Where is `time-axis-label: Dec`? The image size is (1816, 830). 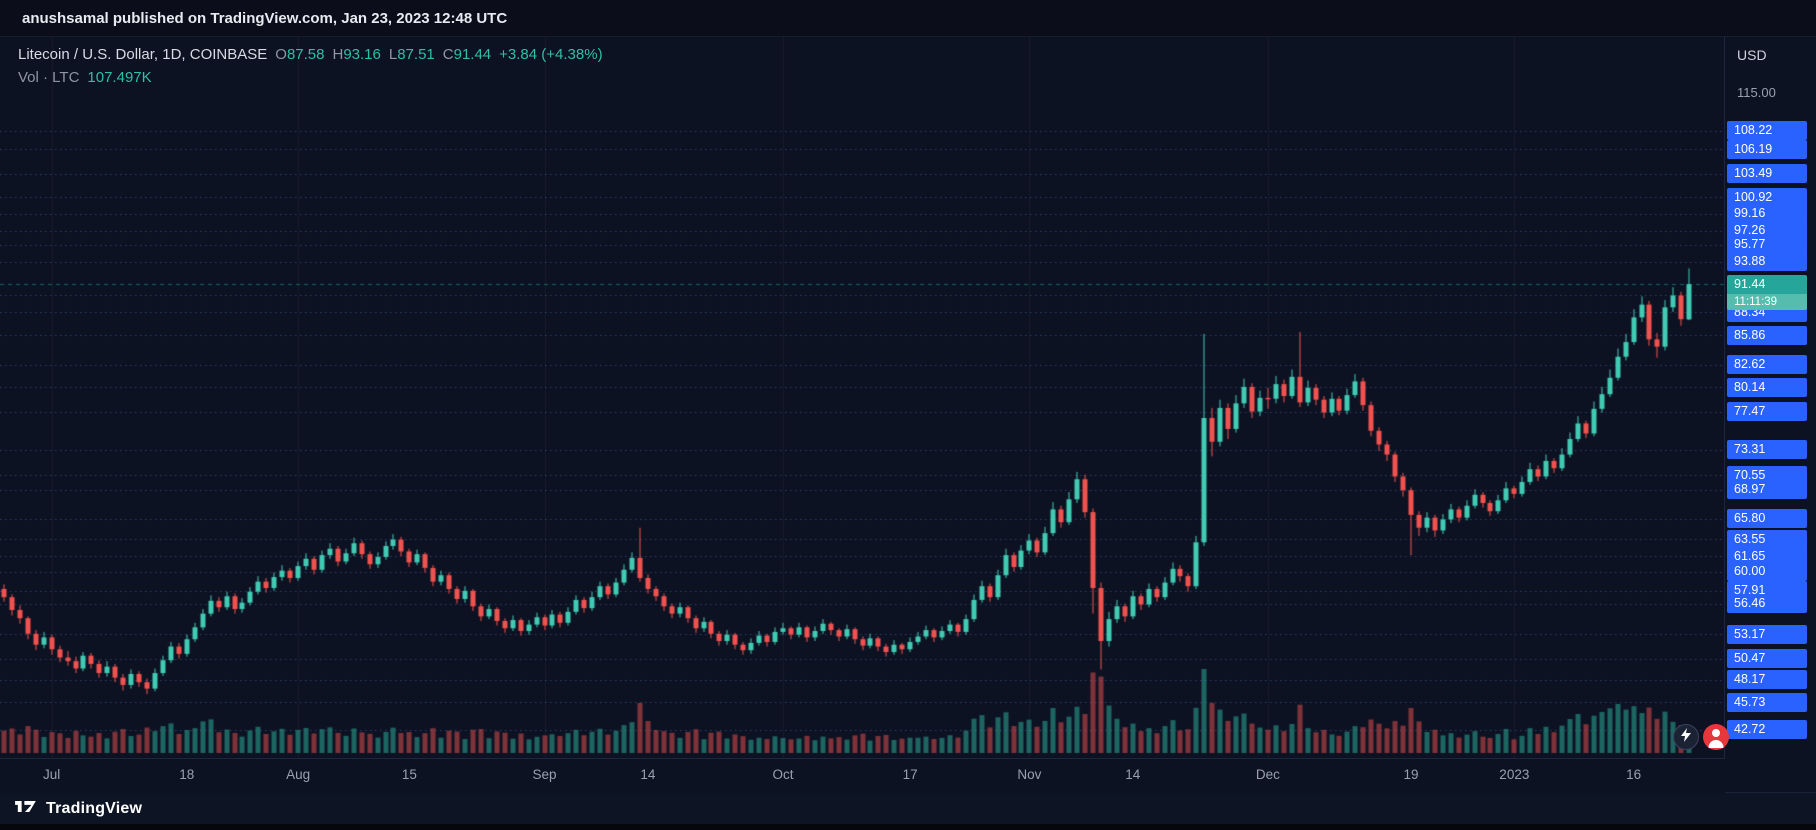 time-axis-label: Dec is located at coordinates (1267, 774).